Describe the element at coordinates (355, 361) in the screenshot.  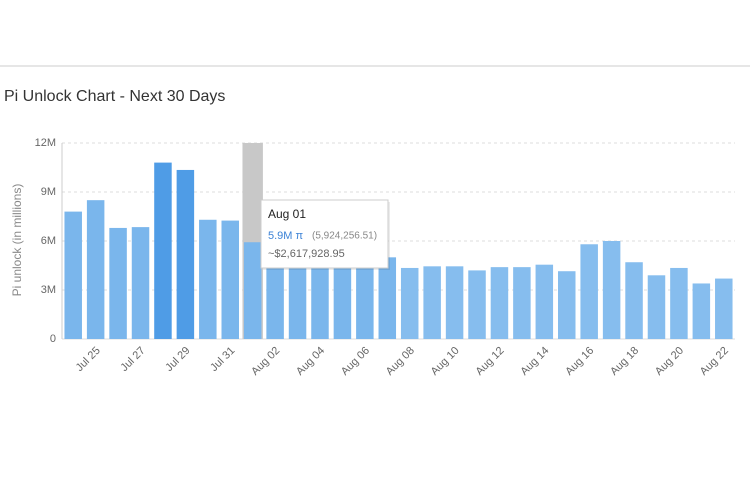
I see `x-tick-label: Aug 06` at that location.